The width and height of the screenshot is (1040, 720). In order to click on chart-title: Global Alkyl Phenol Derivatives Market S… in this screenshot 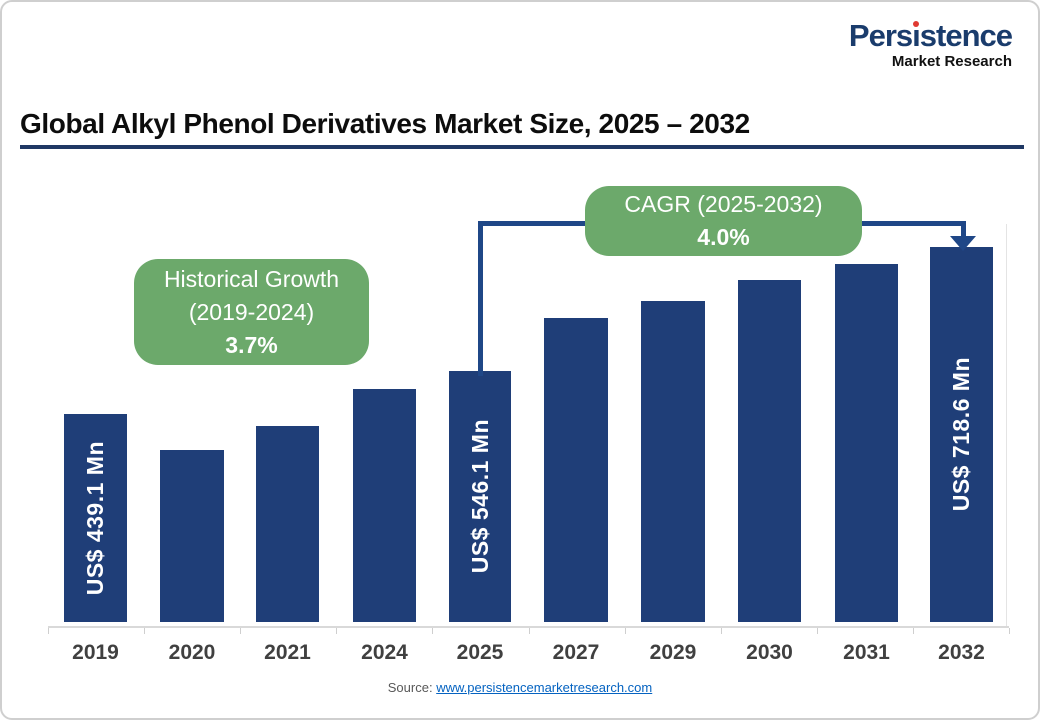, I will do `click(385, 123)`.